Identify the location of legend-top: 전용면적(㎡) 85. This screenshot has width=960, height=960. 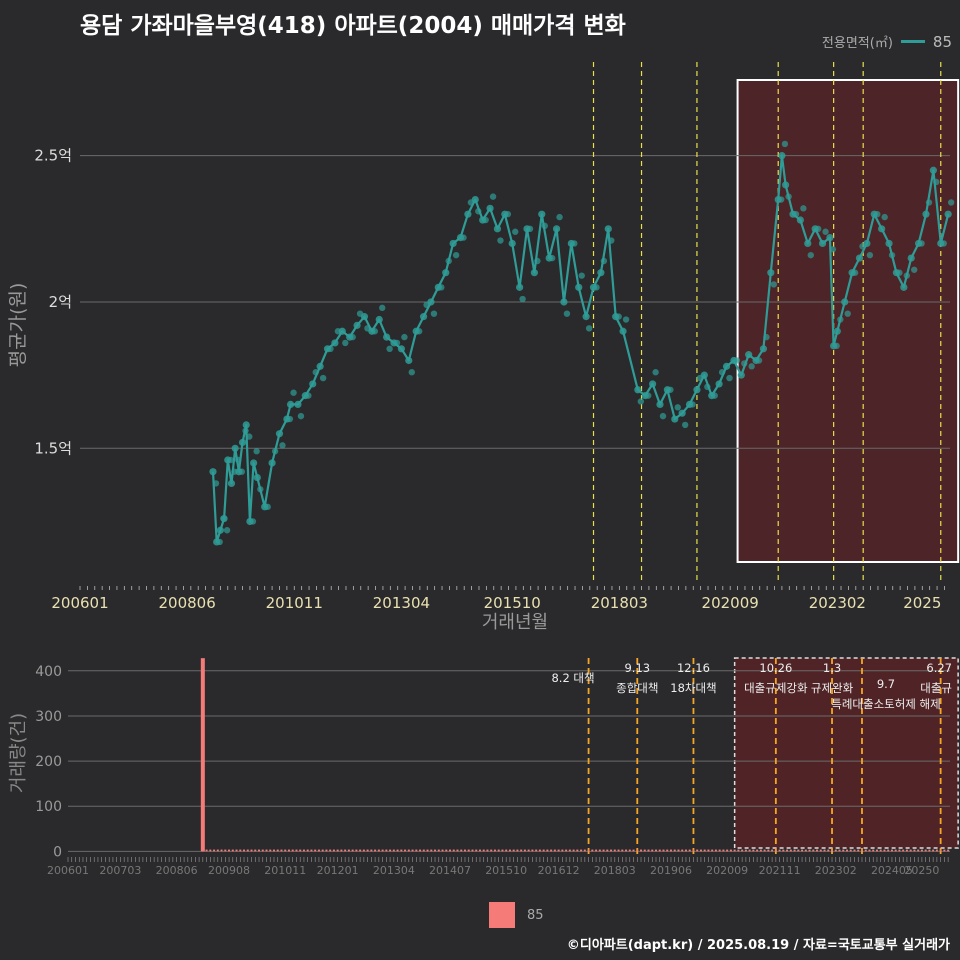
(887, 42).